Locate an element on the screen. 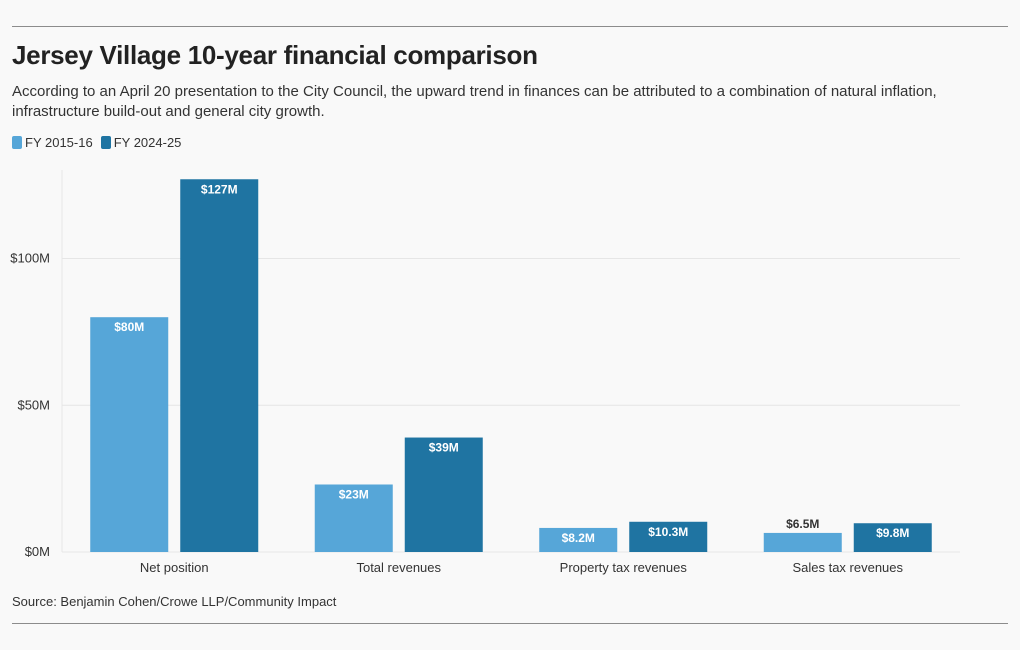  legend-item-fy-2015-16: FY 2015-16 is located at coordinates (52, 142).